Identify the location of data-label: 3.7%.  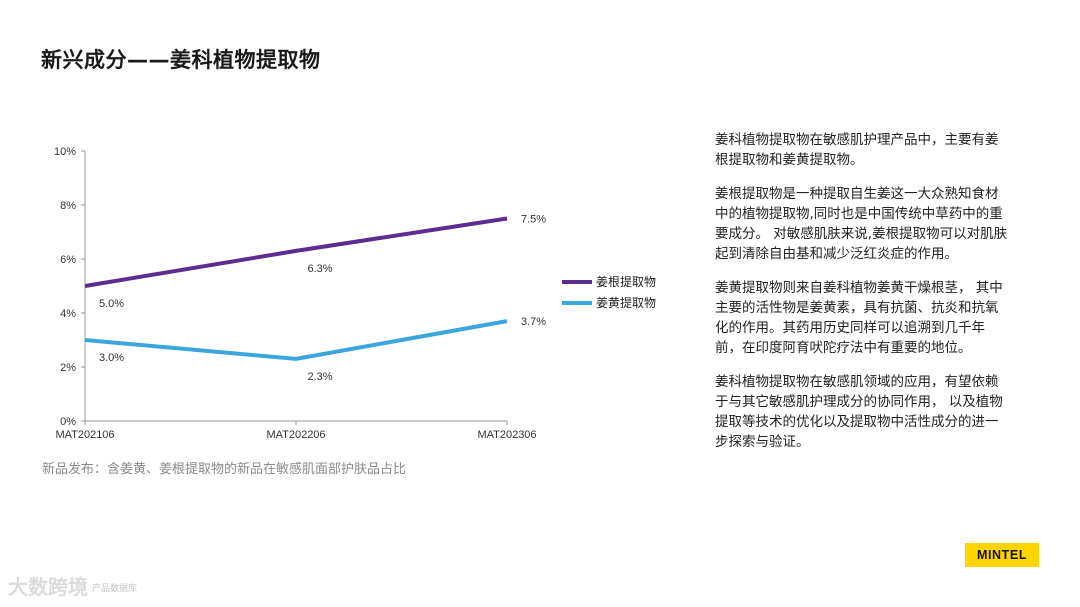
(533, 322).